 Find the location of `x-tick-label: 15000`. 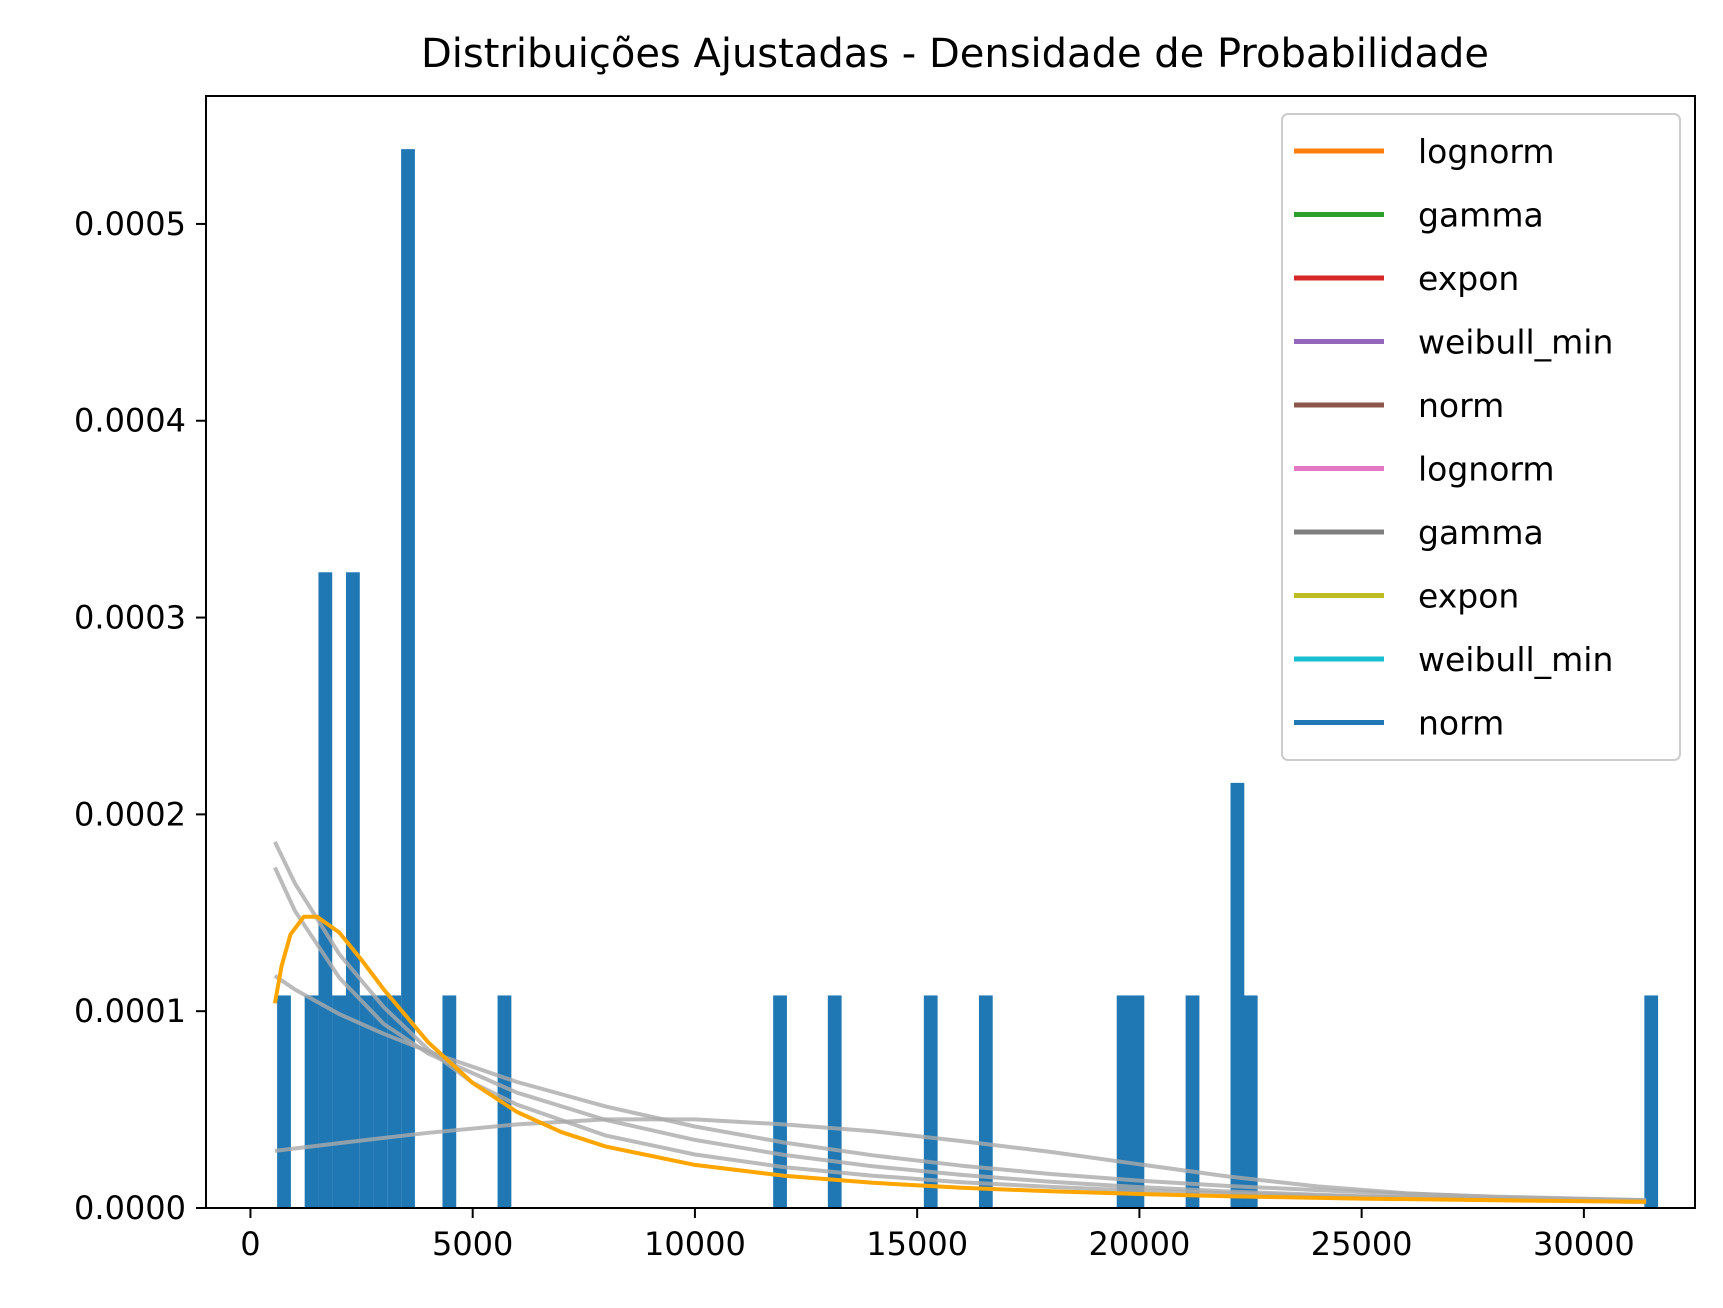

x-tick-label: 15000 is located at coordinates (917, 1244).